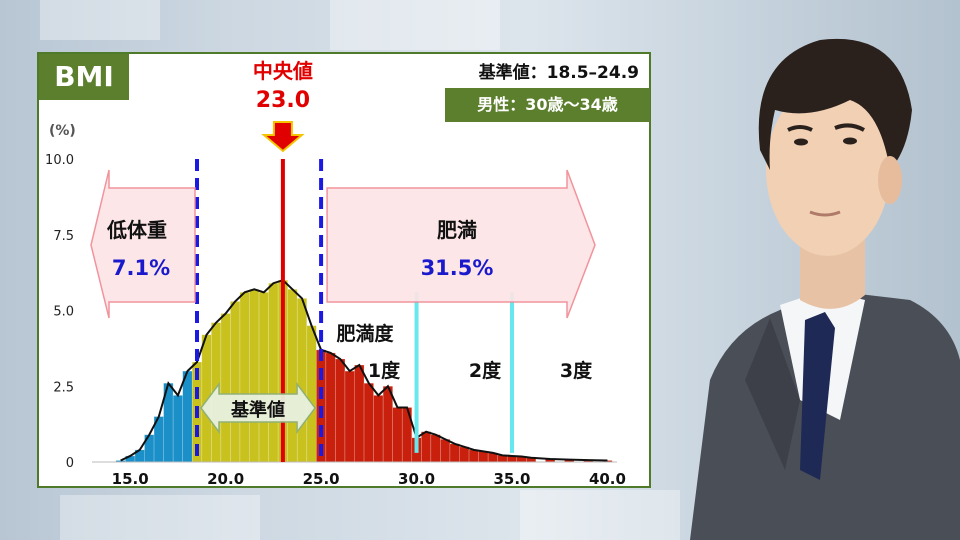 The image size is (960, 540). Describe the element at coordinates (283, 71) in the screenshot. I see `median-title: 中央値` at that location.